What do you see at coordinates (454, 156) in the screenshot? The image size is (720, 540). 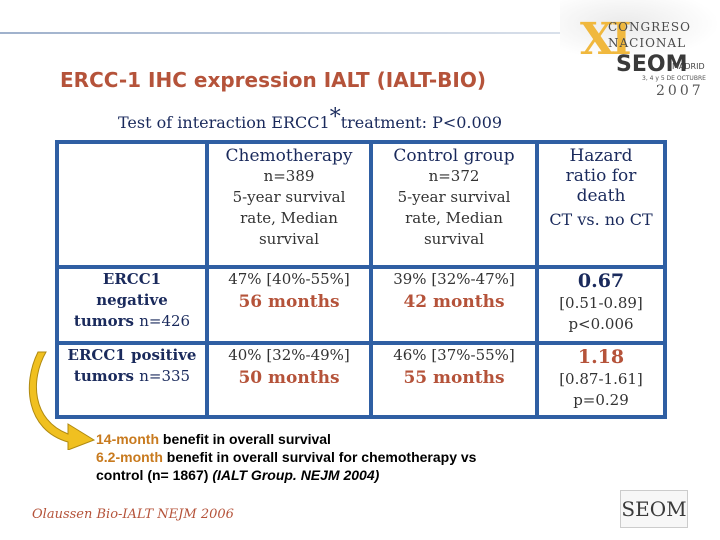 I see `control-header-title: Control group` at bounding box center [454, 156].